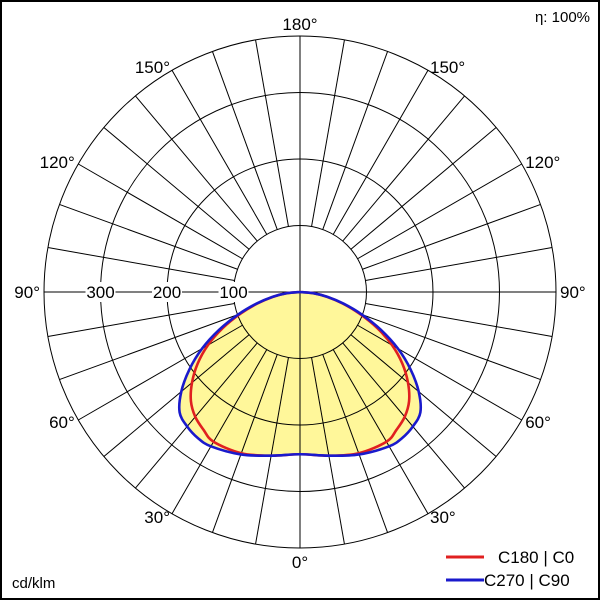 This screenshot has height=600, width=600. I want to click on grid-spoke-120-left, so click(160, 211).